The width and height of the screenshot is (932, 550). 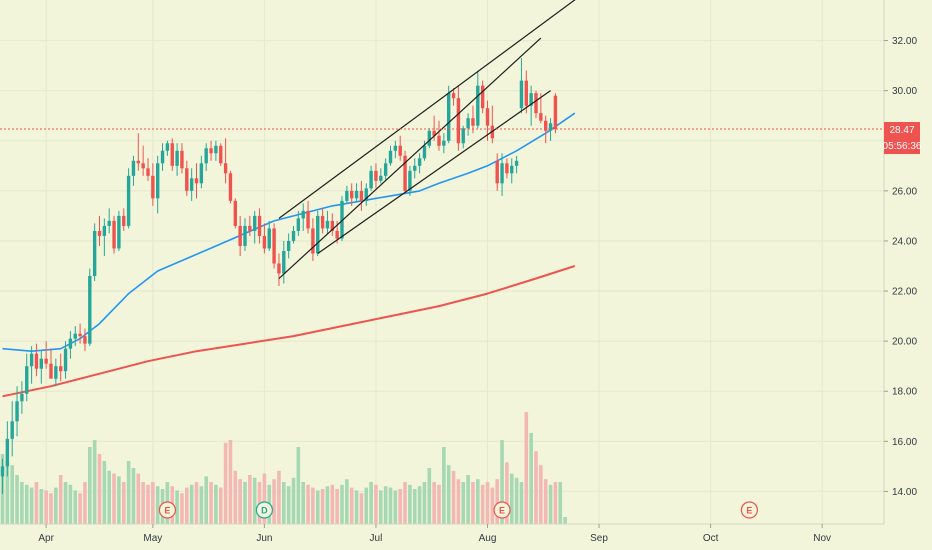 I want to click on dividend-marker: D, so click(x=264, y=510).